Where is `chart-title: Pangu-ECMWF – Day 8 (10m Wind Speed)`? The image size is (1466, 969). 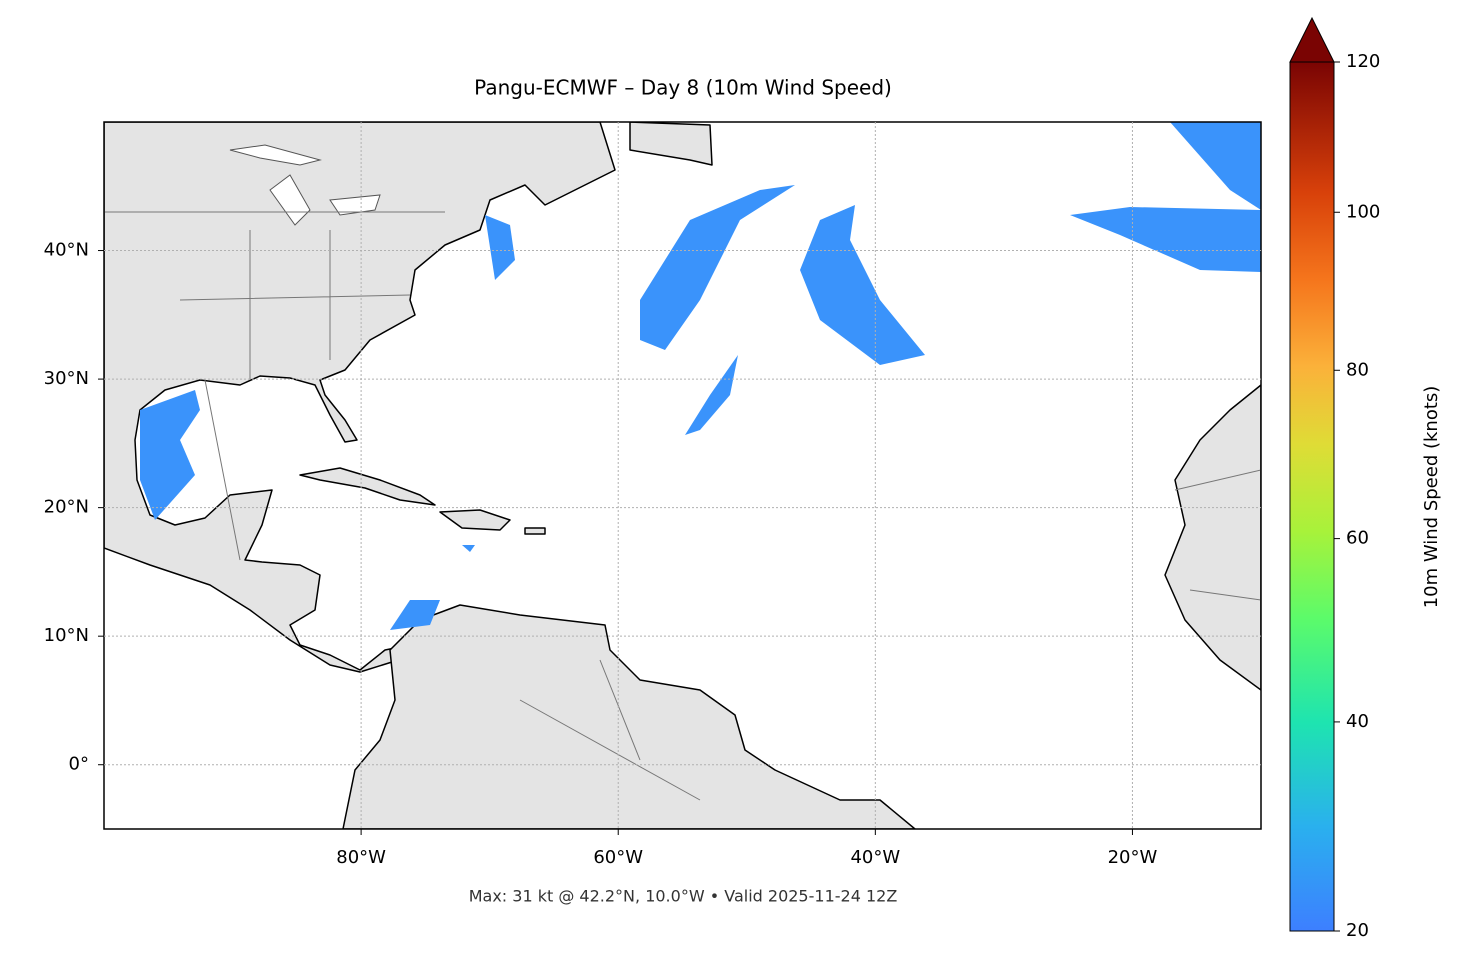
chart-title: Pangu-ECMWF – Day 8 (10m Wind Speed) is located at coordinates (683, 88).